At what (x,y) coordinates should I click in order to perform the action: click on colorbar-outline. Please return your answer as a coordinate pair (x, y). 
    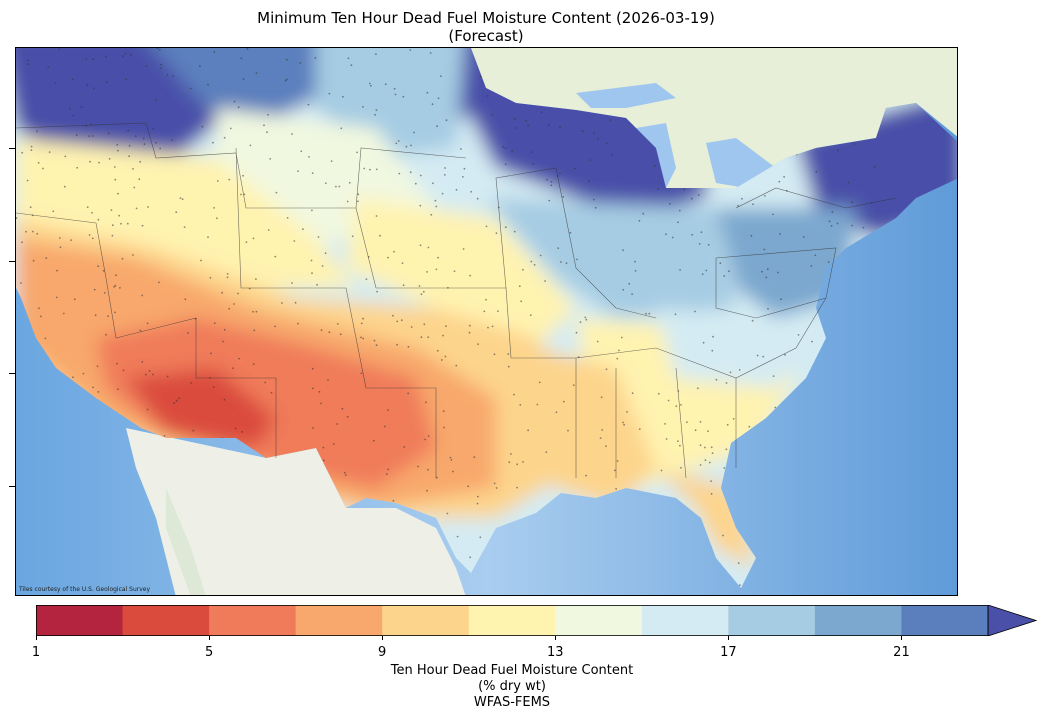
    Looking at the image, I should click on (512, 620).